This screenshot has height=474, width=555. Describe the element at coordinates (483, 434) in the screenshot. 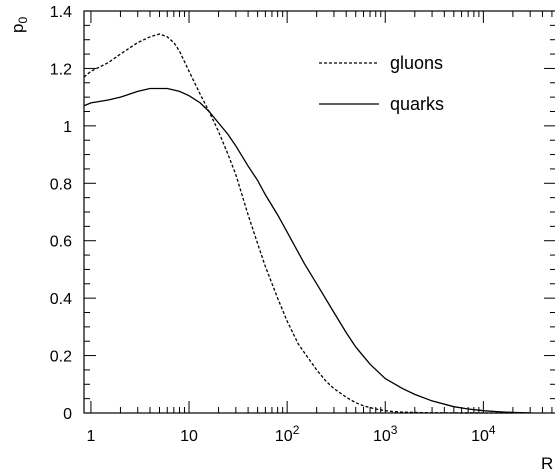

I see `x-tick-label: 10⁴` at that location.